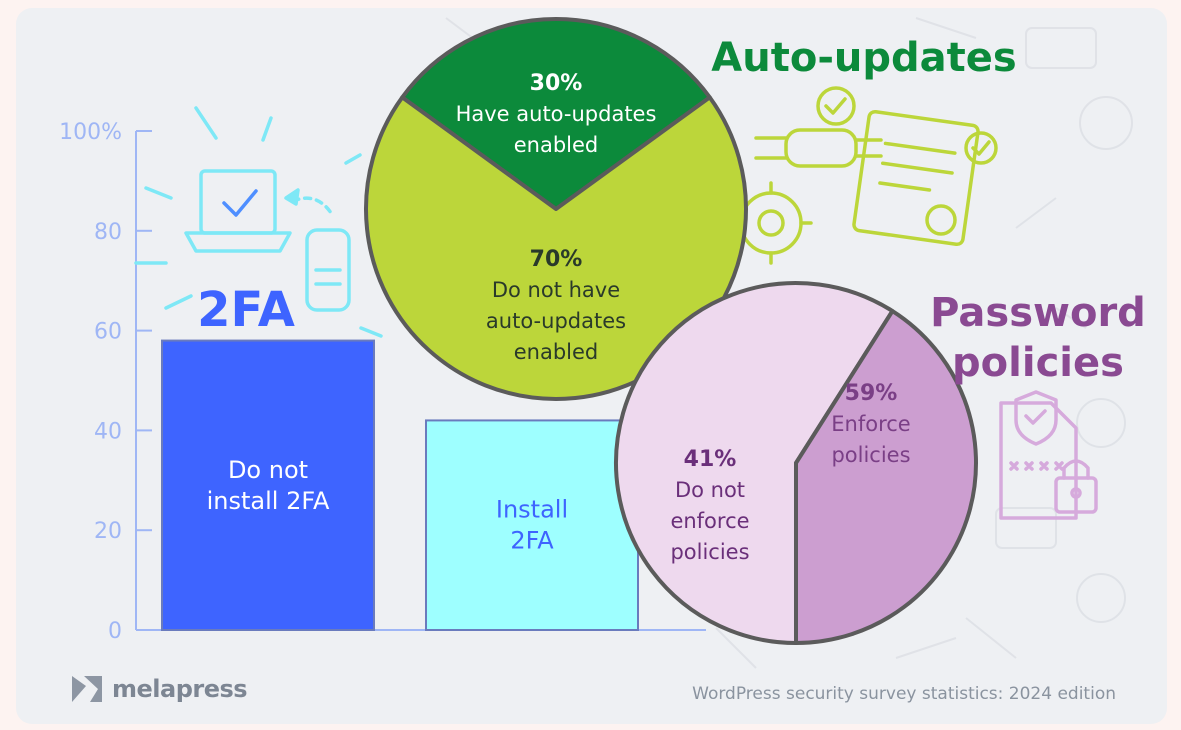 The width and height of the screenshot is (1181, 730). I want to click on bar-y-tick-label: 100%, so click(90, 132).